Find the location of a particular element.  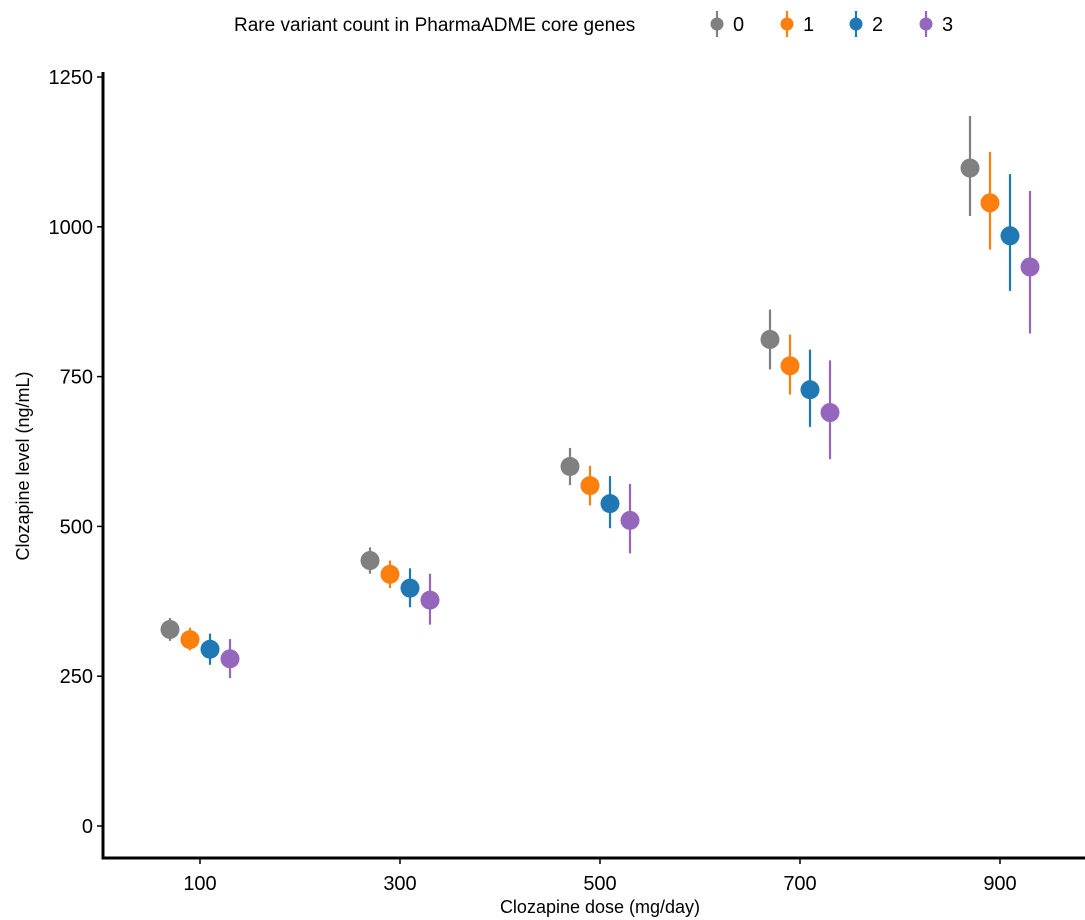

legend-label: 2 is located at coordinates (877, 25).